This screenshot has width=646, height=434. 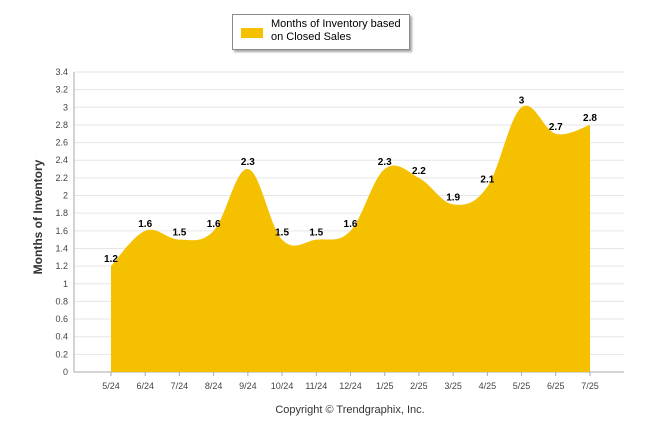 I want to click on y-tick-label: 0, so click(x=65, y=372).